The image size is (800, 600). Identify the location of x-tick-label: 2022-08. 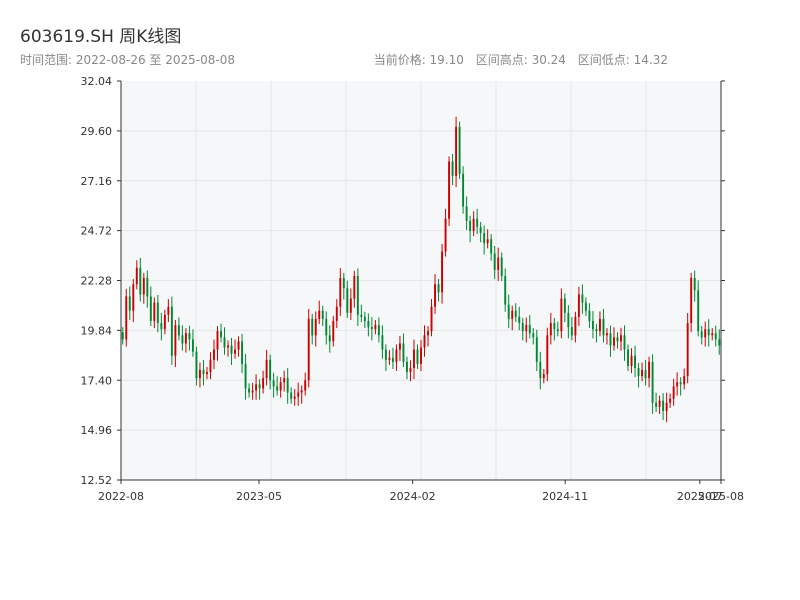
(121, 496).